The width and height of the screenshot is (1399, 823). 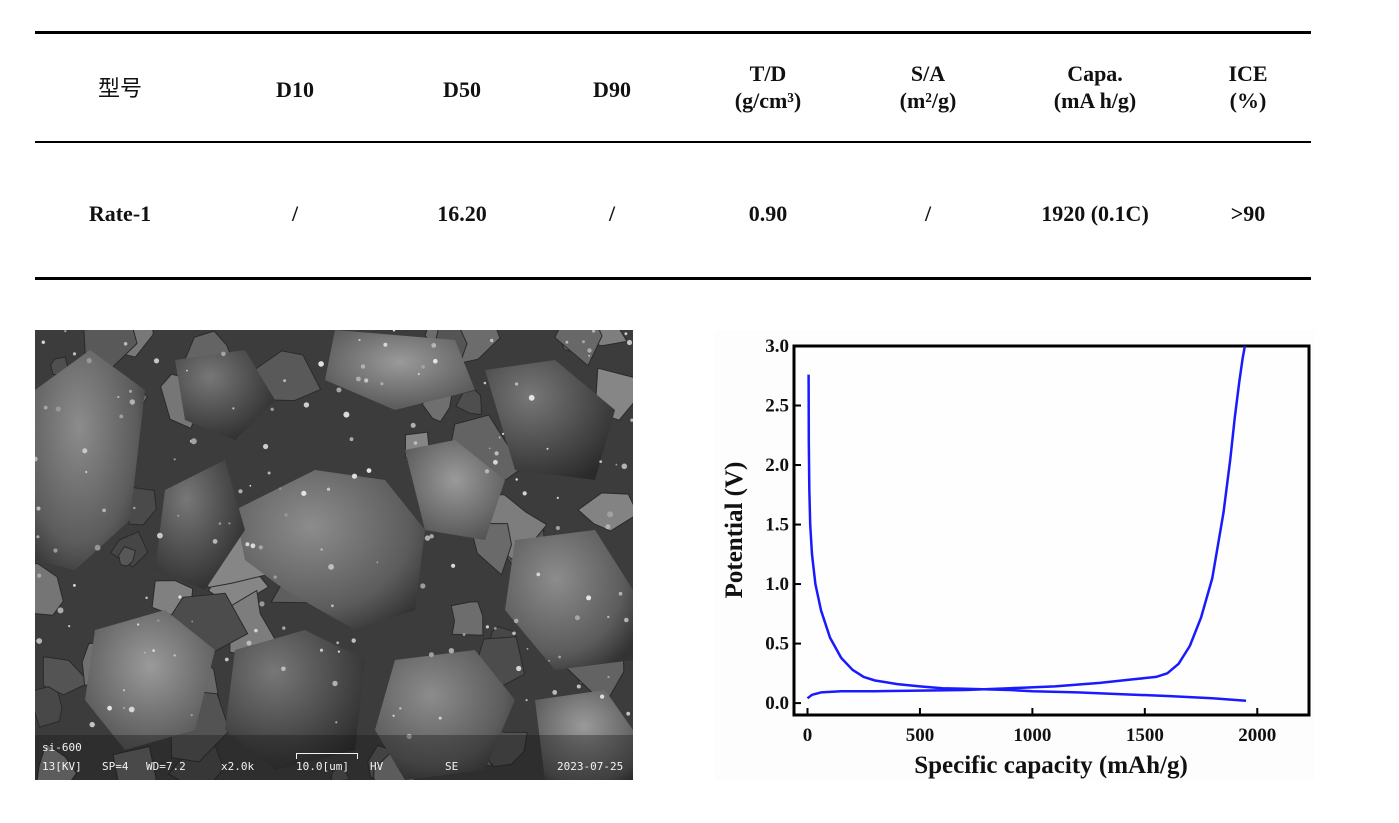 What do you see at coordinates (1248, 100) in the screenshot?
I see `header-line2: (%)` at bounding box center [1248, 100].